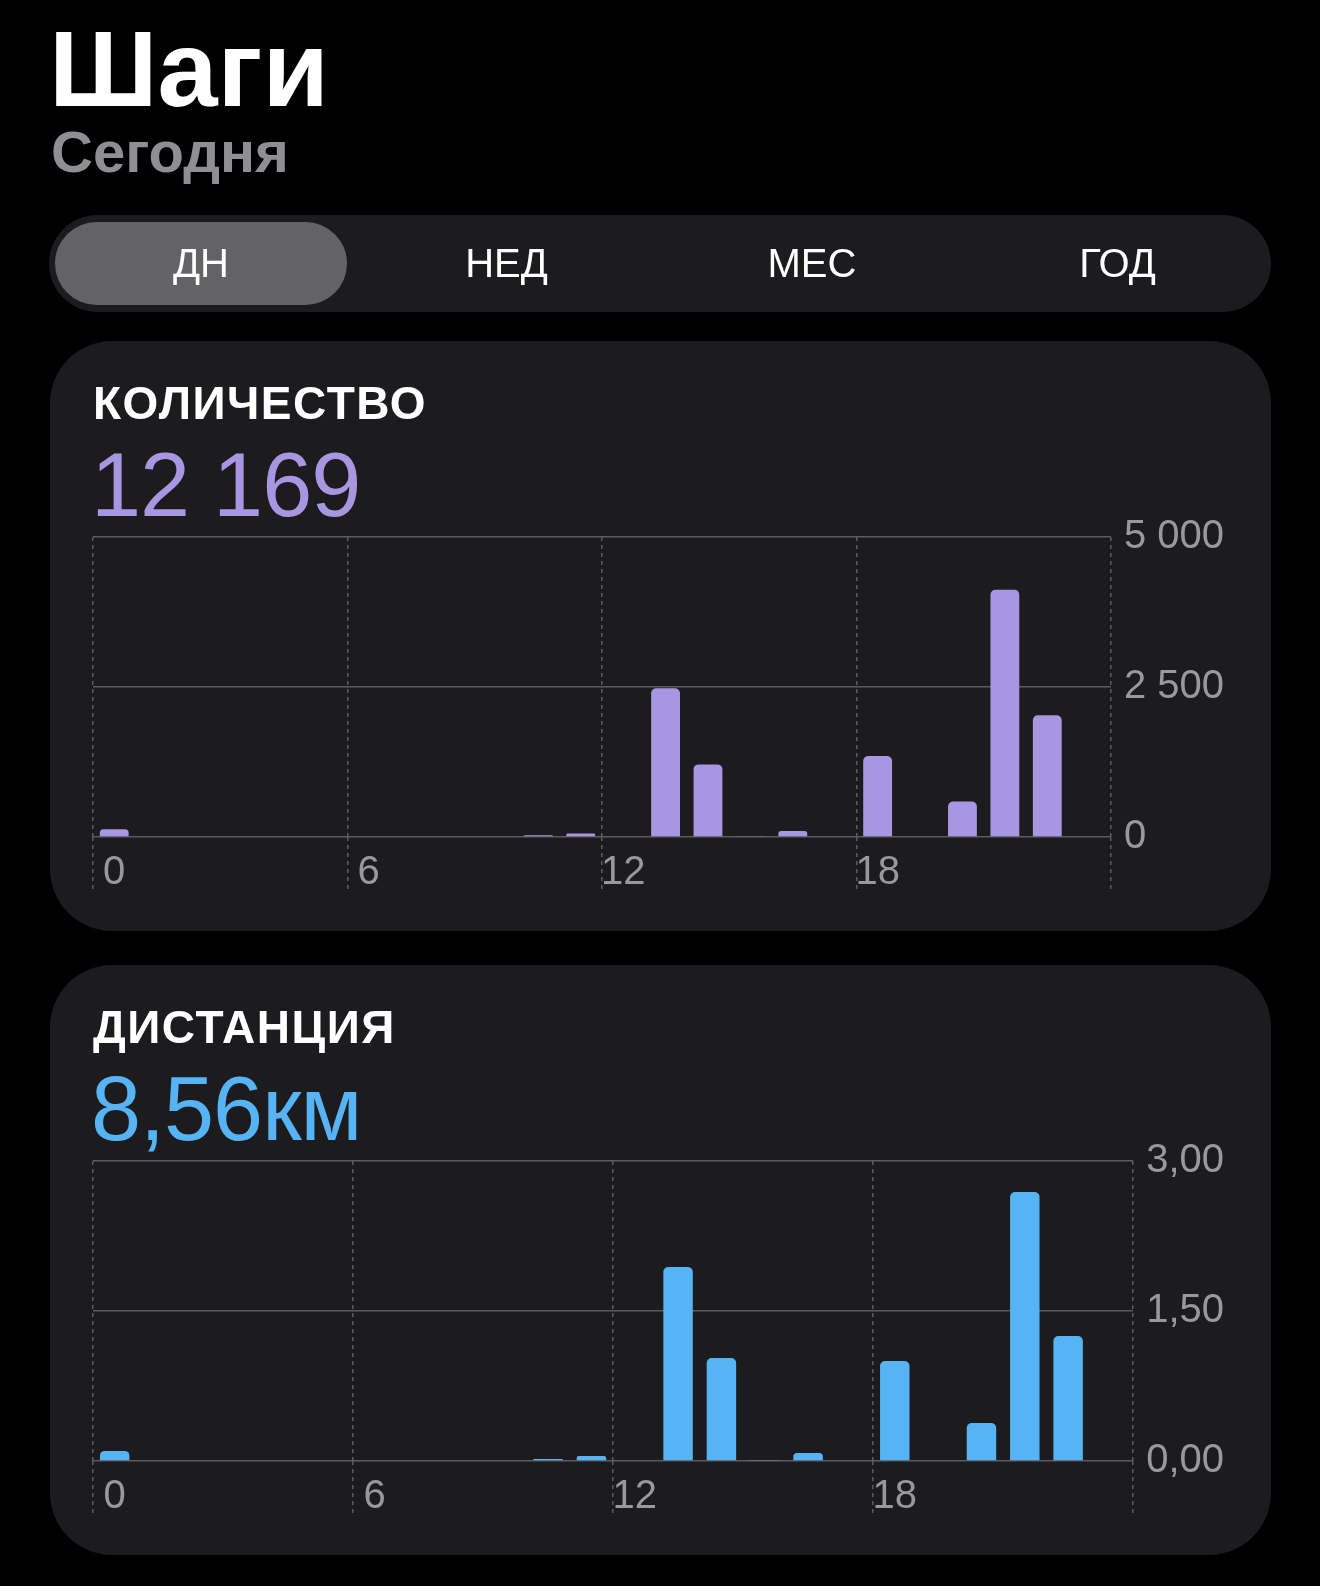  What do you see at coordinates (812, 263) in the screenshot?
I see `period-tab: МЕС` at bounding box center [812, 263].